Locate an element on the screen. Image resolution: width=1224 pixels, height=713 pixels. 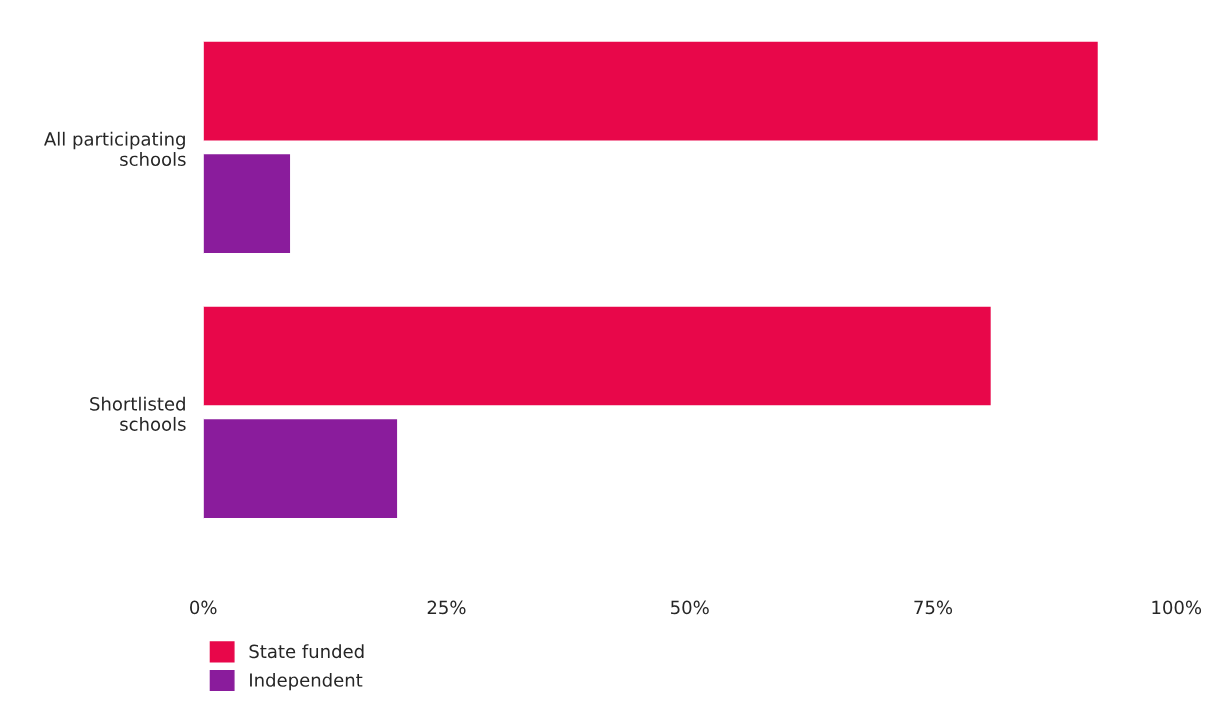
y-tick-label: All participating schools is located at coordinates (115, 149).